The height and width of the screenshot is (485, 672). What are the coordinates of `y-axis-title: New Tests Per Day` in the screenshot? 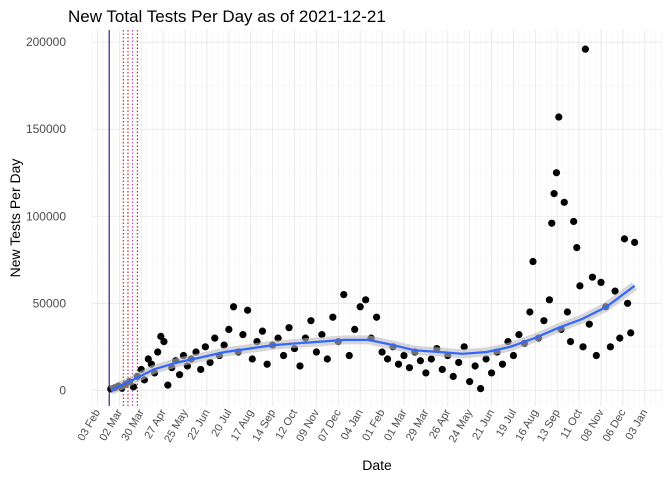 It's located at (15, 218).